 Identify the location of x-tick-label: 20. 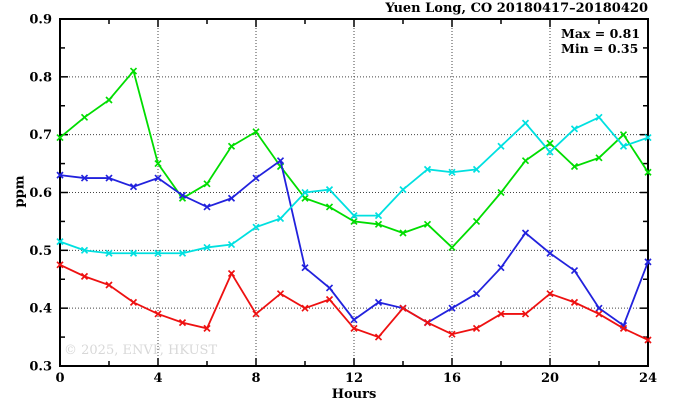
(550, 378).